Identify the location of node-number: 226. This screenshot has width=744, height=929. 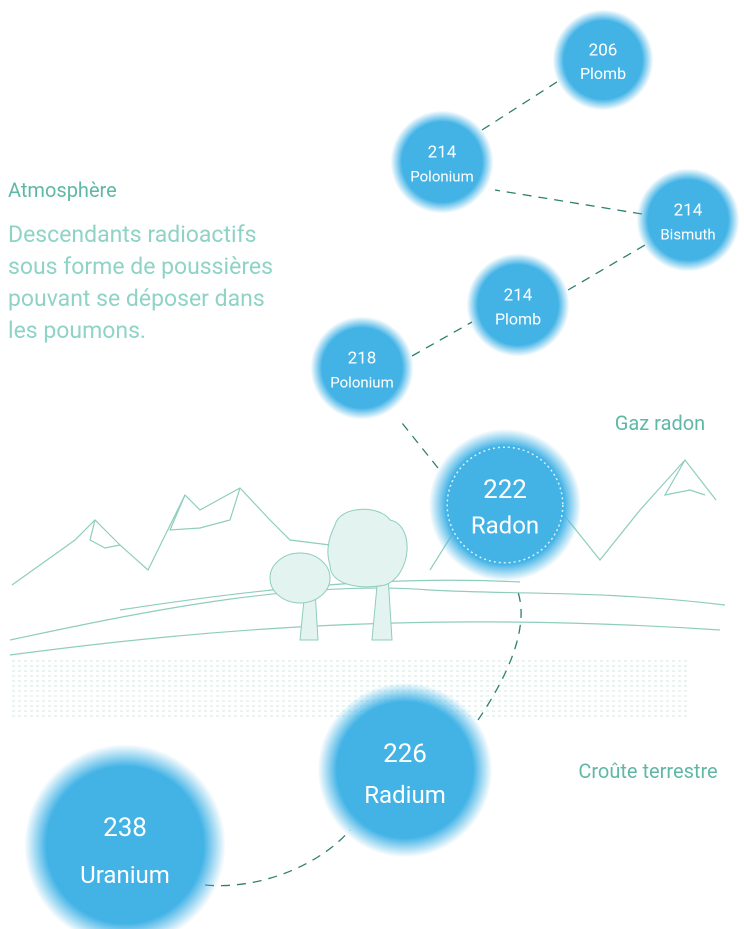
(405, 754).